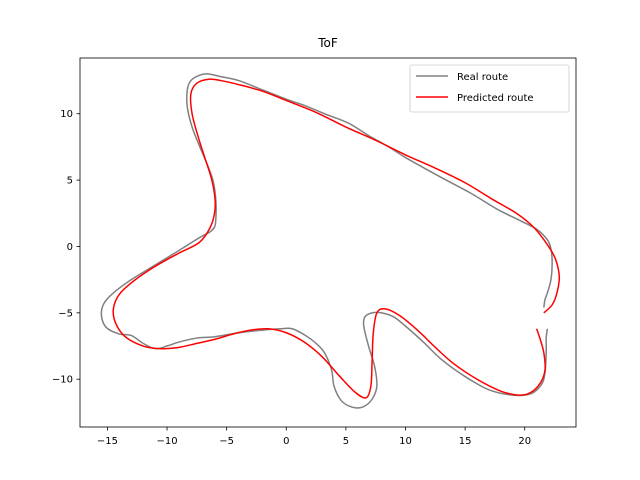 This screenshot has height=480, width=640. I want to click on y-tick-label: −10, so click(62, 380).